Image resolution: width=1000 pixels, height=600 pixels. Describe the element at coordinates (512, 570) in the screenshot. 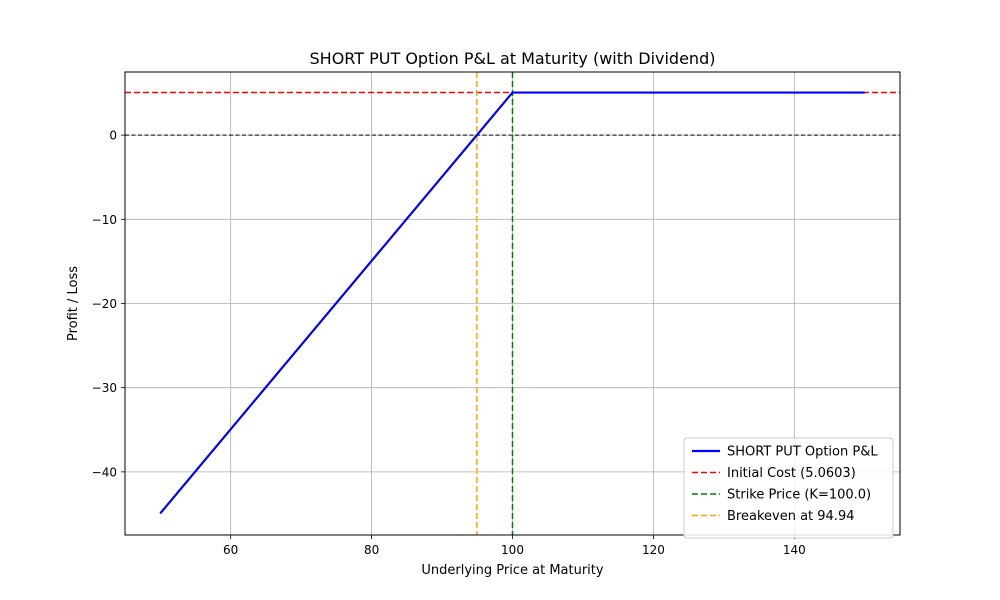

I see `x-axis-label: Underlying Price at Maturity` at that location.